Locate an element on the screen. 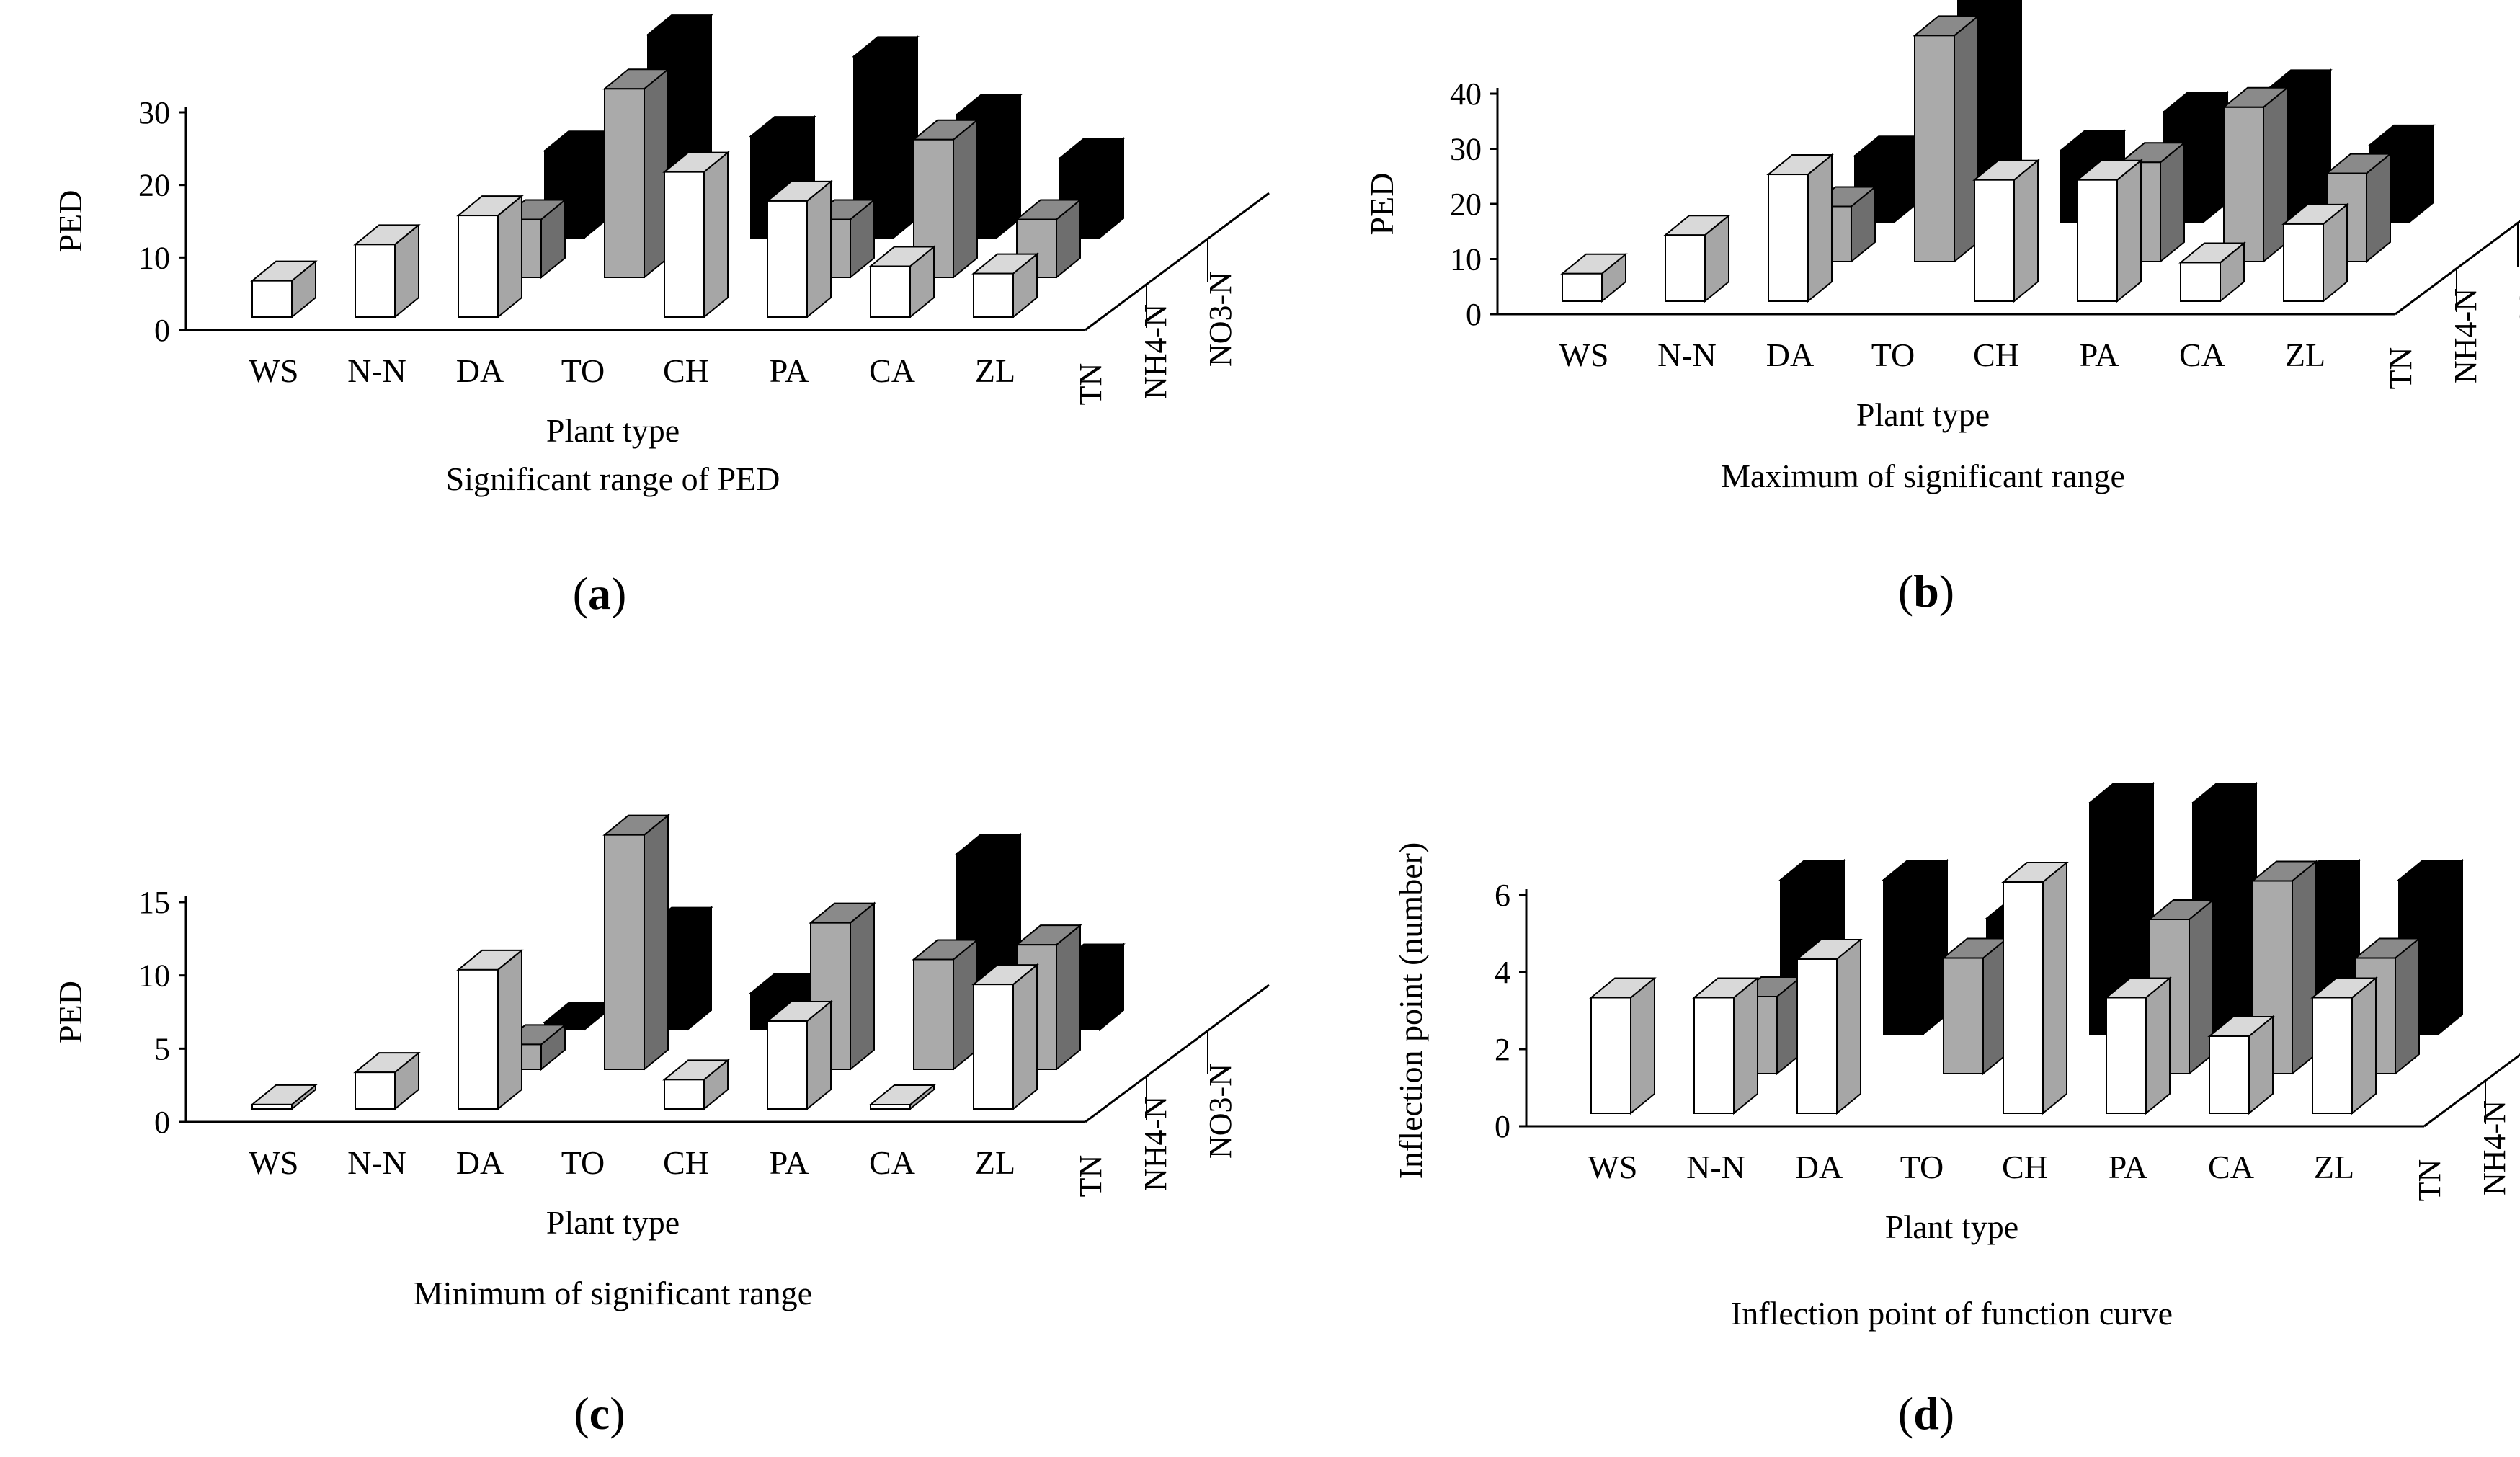 The width and height of the screenshot is (2520, 1457). y-tick-label: 40 is located at coordinates (1466, 94).